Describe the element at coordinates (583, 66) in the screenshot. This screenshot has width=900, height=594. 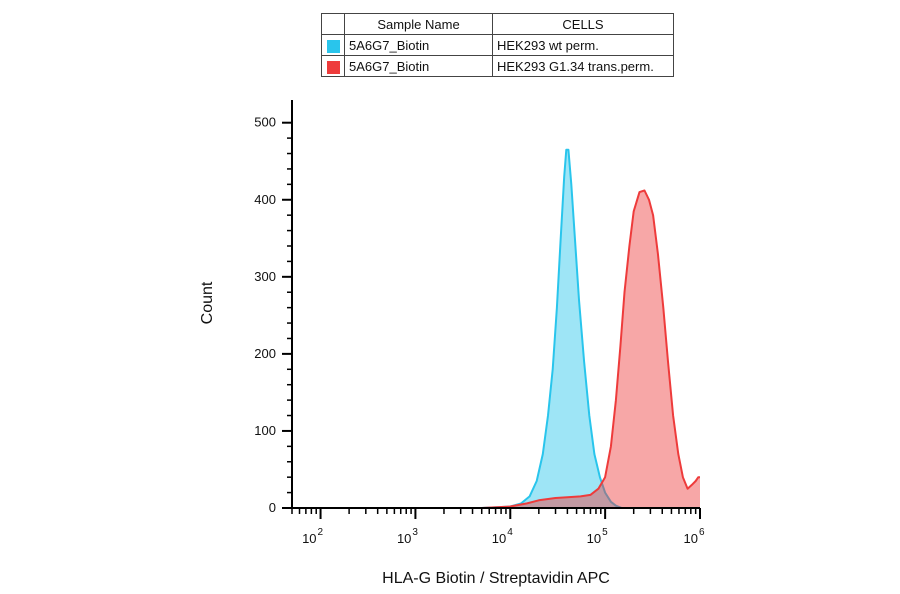
I see `legend-cells-name: HEK293 G1.34 trans.perm.` at that location.